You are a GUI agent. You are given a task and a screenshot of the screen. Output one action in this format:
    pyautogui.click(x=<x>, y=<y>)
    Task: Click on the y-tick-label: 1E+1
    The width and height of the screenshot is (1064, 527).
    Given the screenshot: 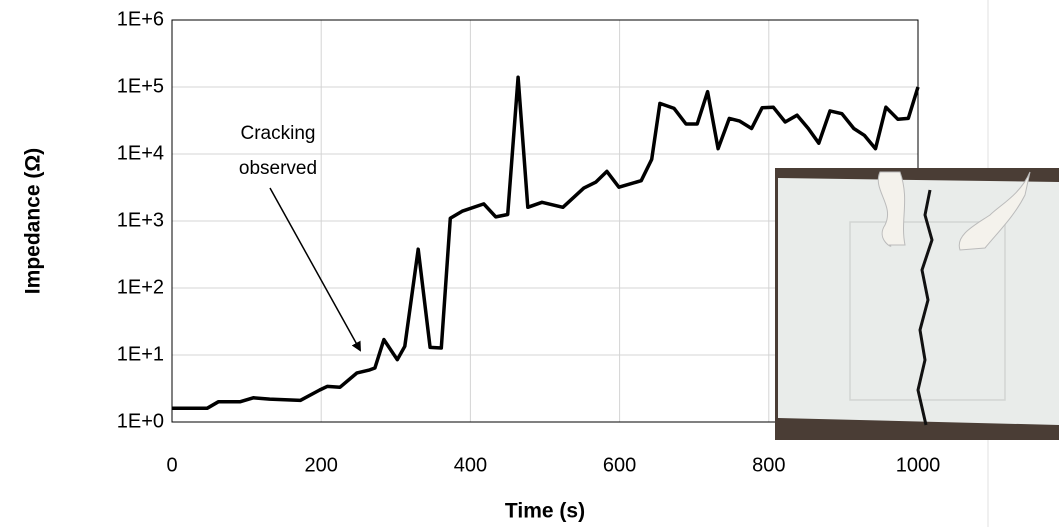 What is the action you would take?
    pyautogui.click(x=140, y=354)
    